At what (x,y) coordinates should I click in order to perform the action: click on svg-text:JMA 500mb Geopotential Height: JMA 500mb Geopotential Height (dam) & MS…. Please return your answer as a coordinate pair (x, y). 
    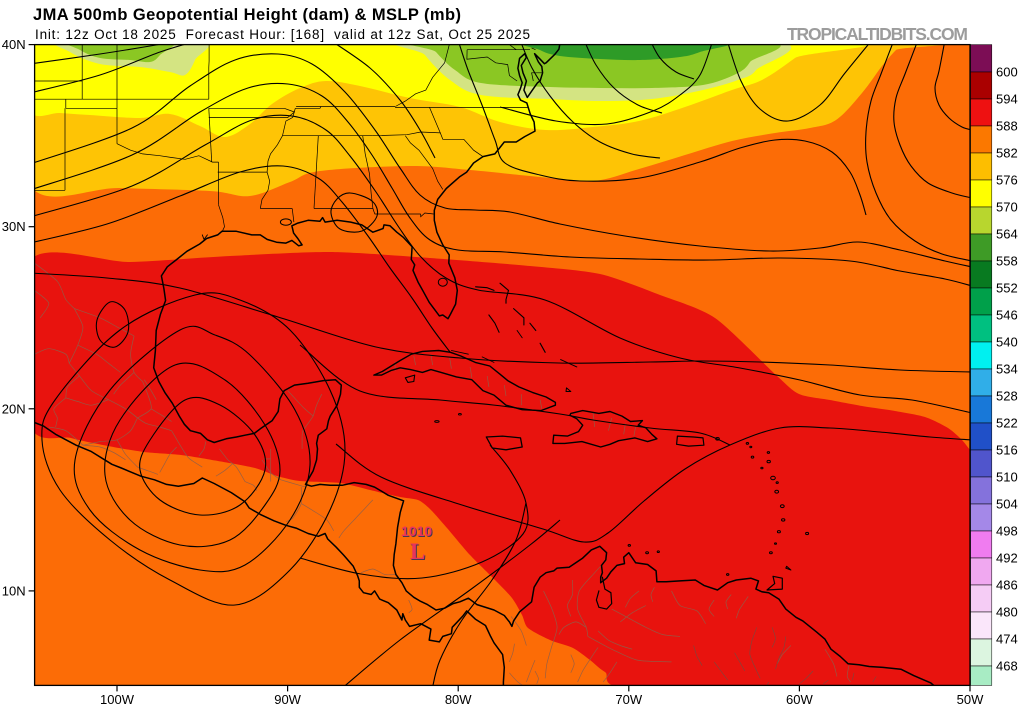
    Looking at the image, I should click on (247, 15).